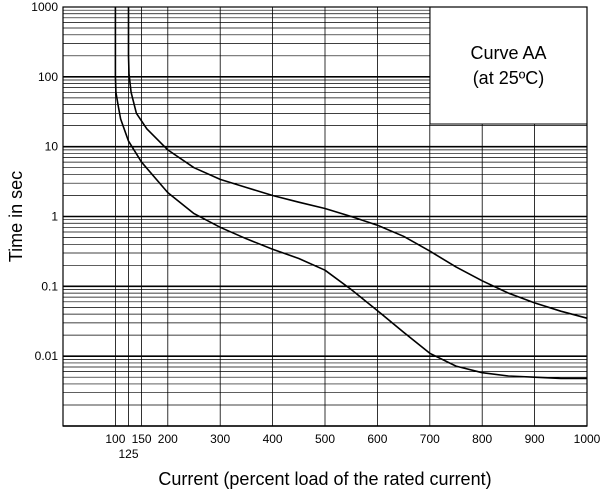 The height and width of the screenshot is (497, 601). What do you see at coordinates (509, 78) in the screenshot?
I see `chart-subtitle: (at 25ºC)` at bounding box center [509, 78].